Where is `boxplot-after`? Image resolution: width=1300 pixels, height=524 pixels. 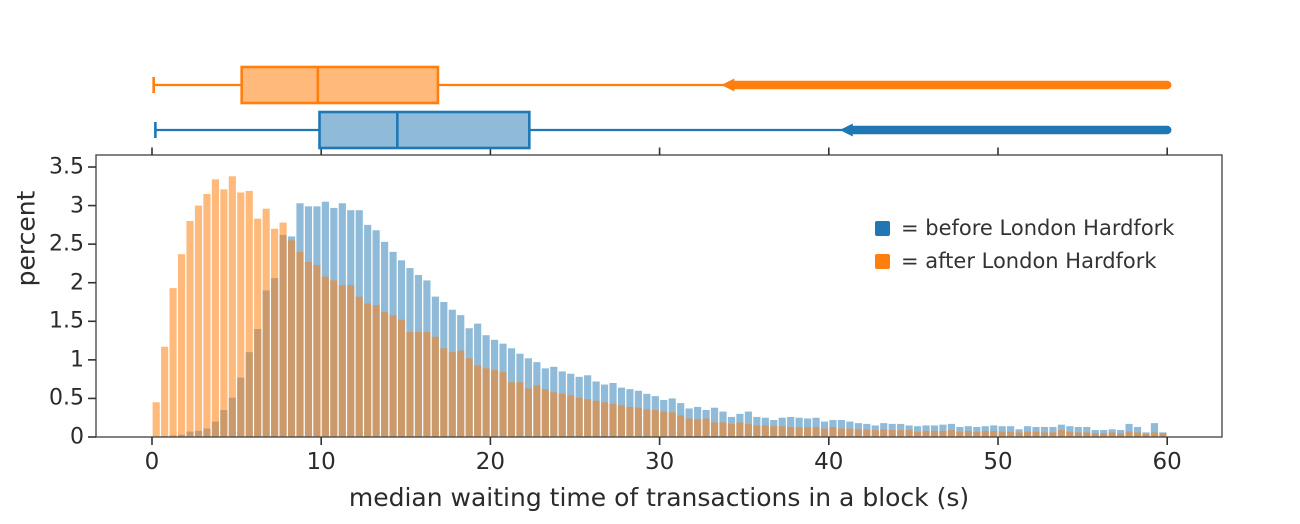
boxplot-after is located at coordinates (662, 85).